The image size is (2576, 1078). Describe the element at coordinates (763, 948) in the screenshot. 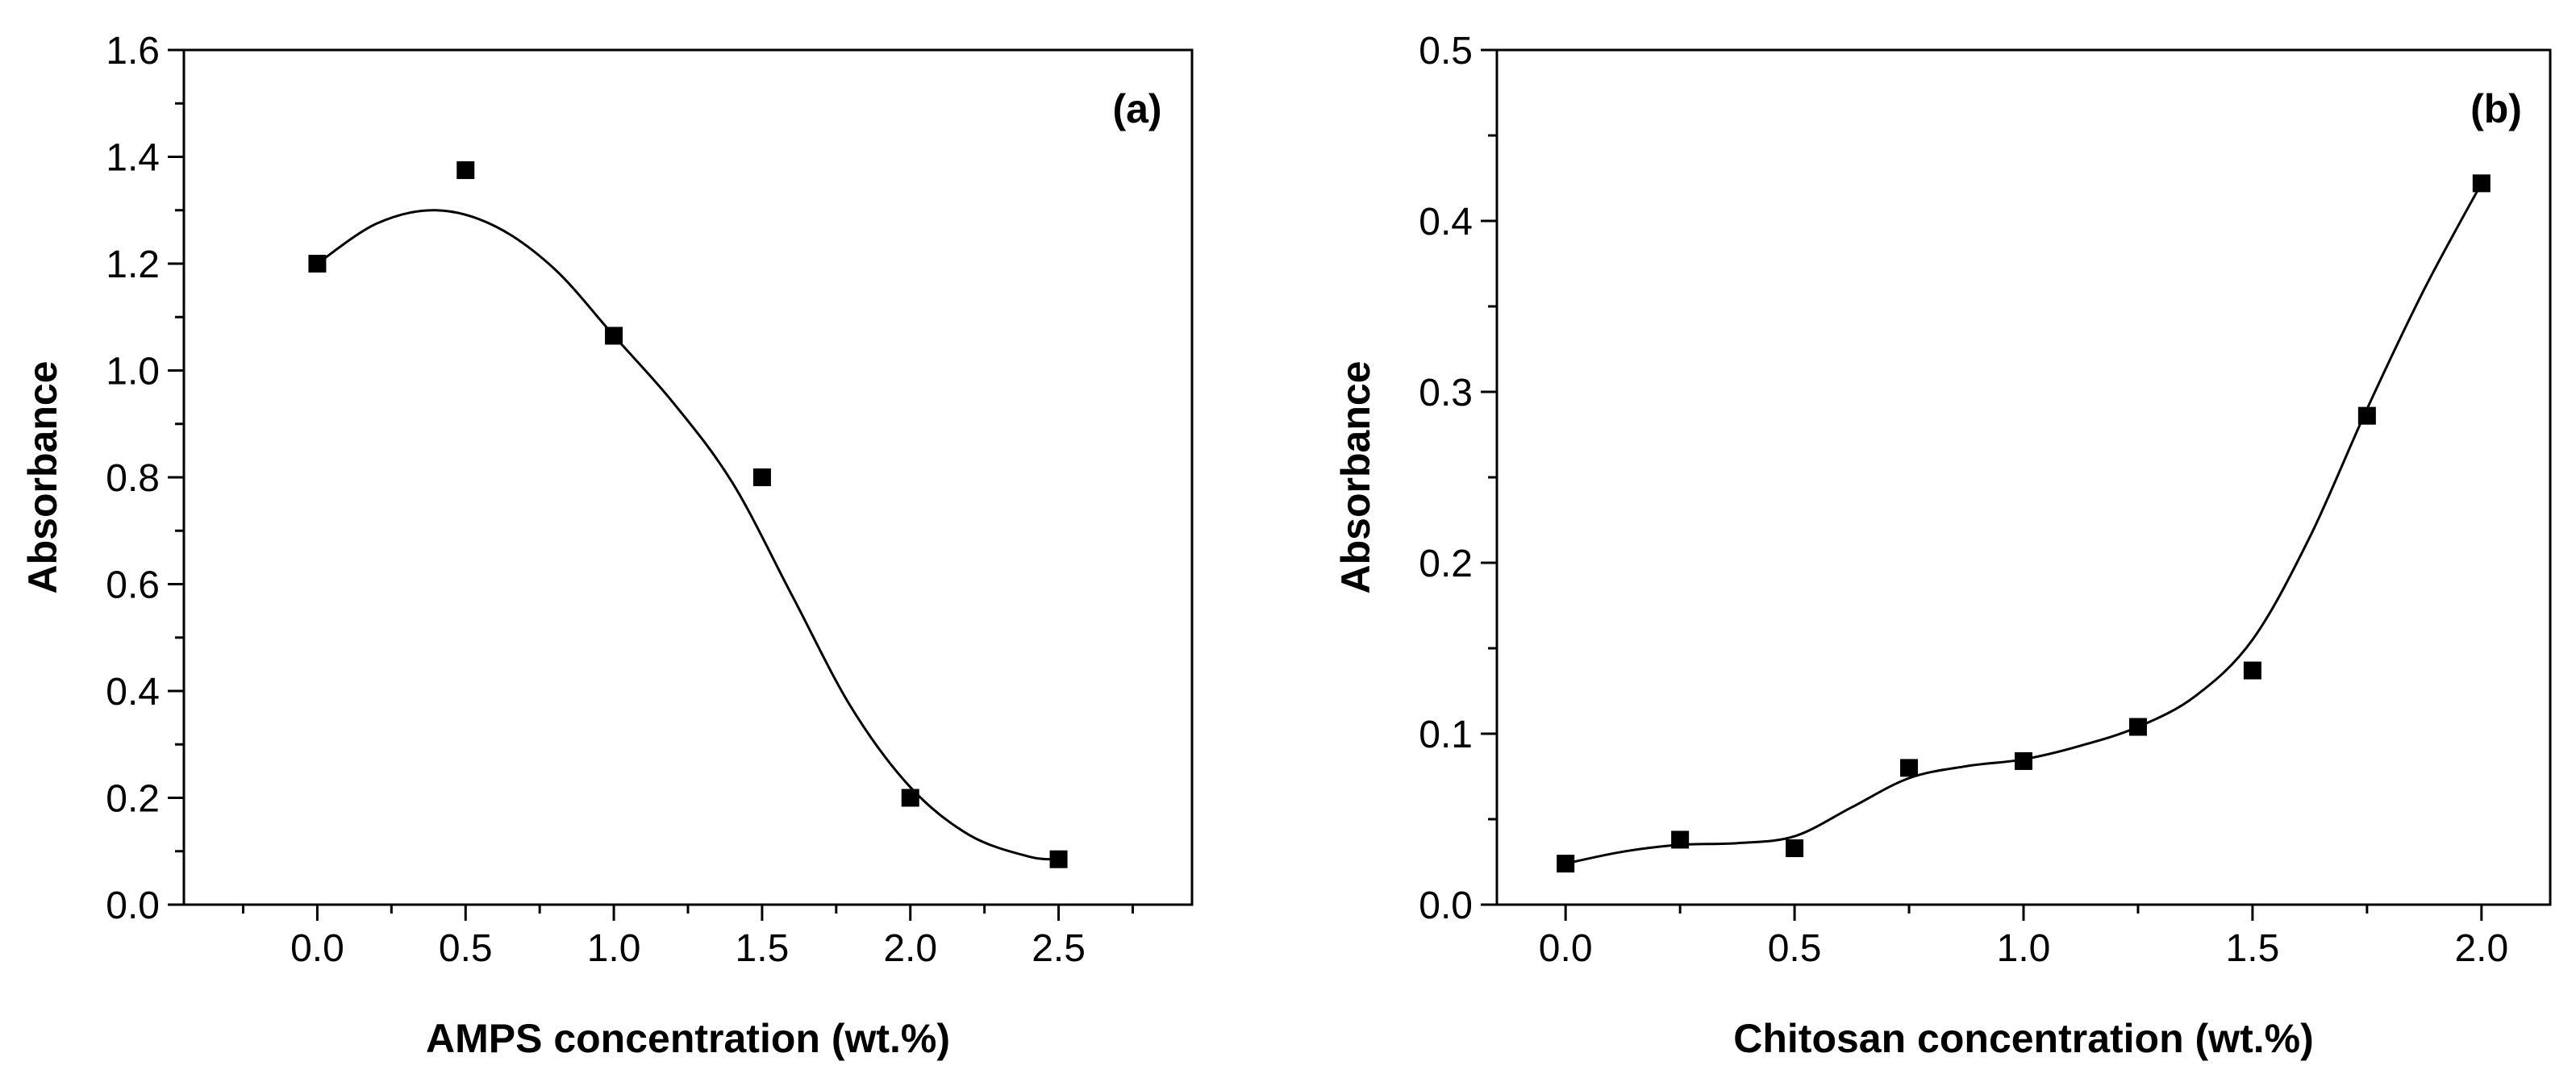

I see `x-tick-label-a: 1.5` at that location.